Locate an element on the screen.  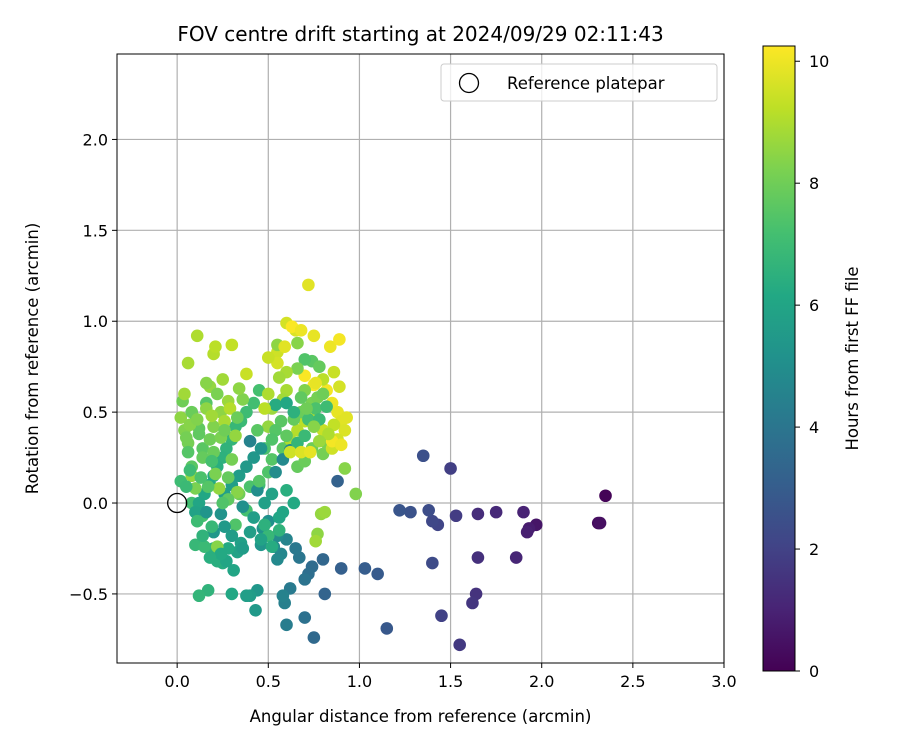
x-tick-label: 0.0 is located at coordinates (176, 681).